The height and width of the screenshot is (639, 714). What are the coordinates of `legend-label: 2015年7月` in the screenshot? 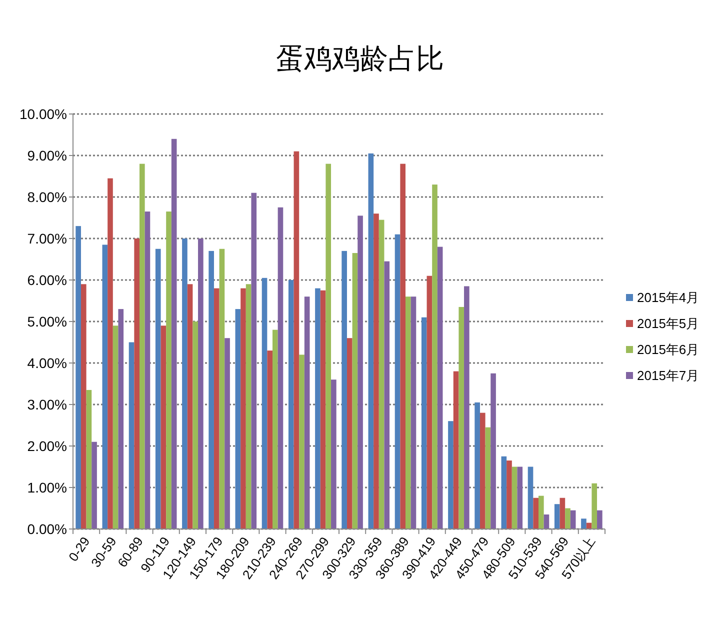 It's located at (668, 375).